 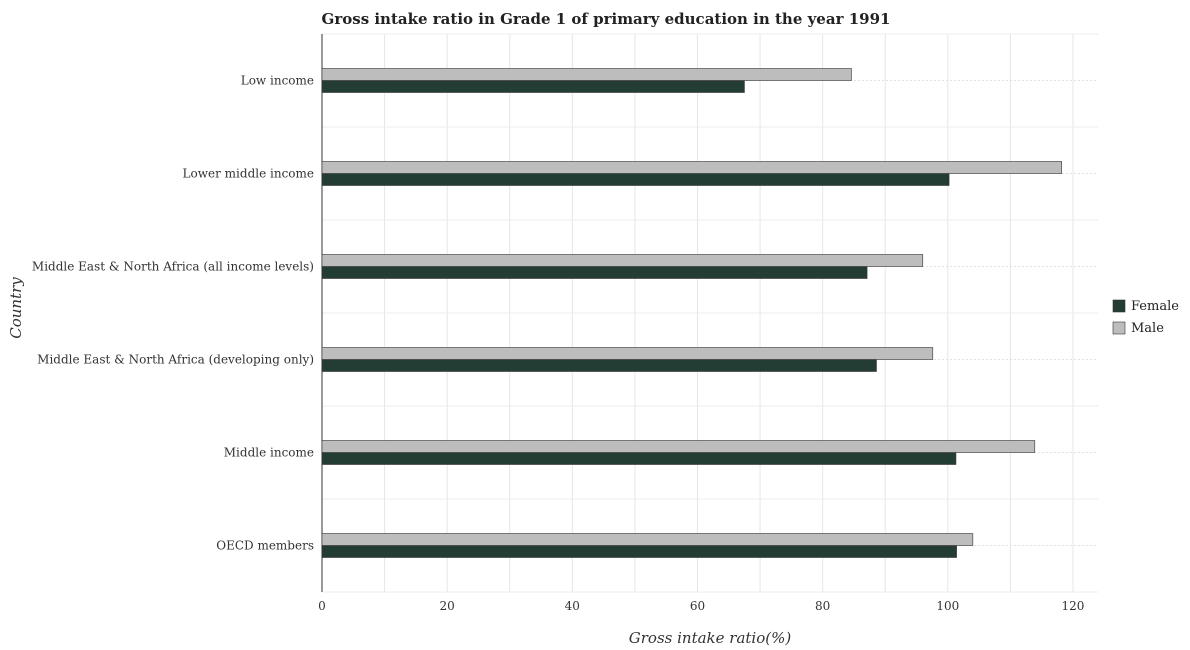 What do you see at coordinates (322, 606) in the screenshot?
I see `x-tick-label: 0` at bounding box center [322, 606].